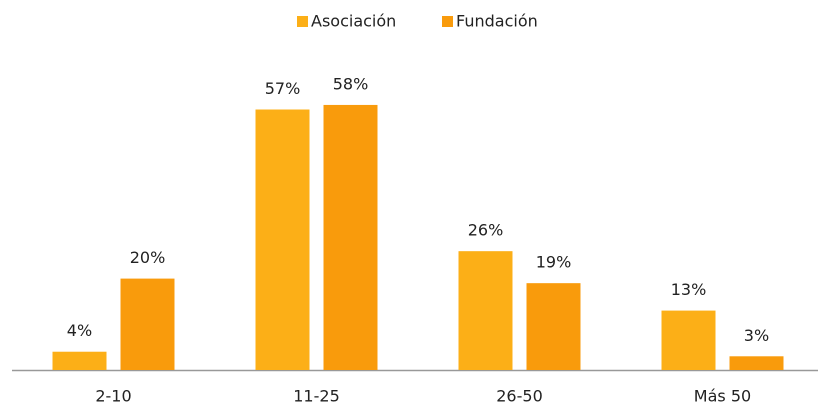  Describe the element at coordinates (554, 262) in the screenshot. I see `value-label: 19%` at that location.